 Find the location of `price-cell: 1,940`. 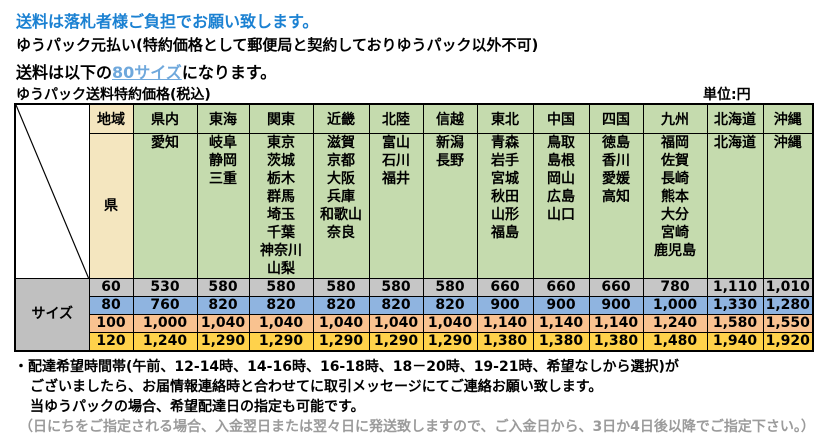

price-cell: 1,940 is located at coordinates (735, 342).